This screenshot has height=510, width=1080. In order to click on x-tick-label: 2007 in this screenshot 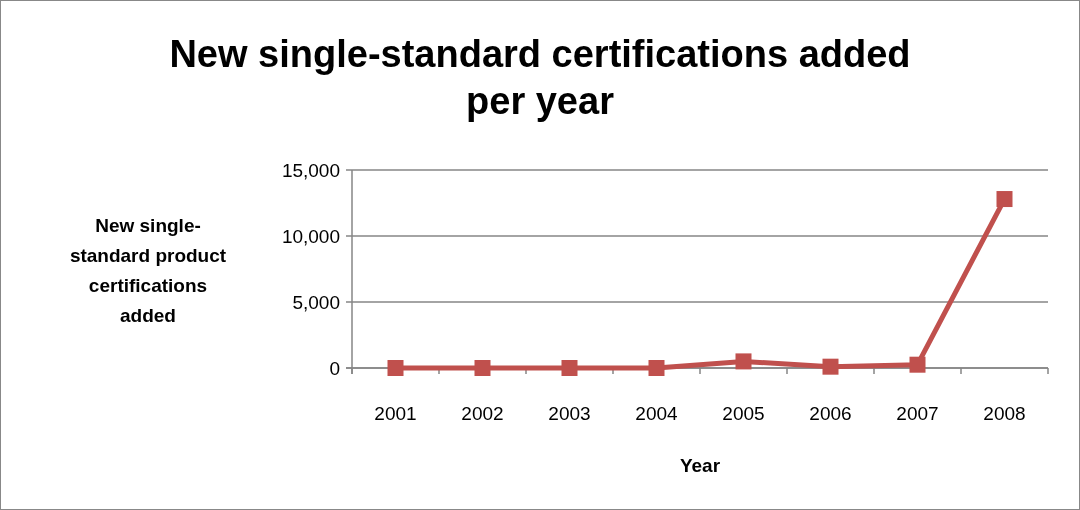, I will do `click(917, 413)`.